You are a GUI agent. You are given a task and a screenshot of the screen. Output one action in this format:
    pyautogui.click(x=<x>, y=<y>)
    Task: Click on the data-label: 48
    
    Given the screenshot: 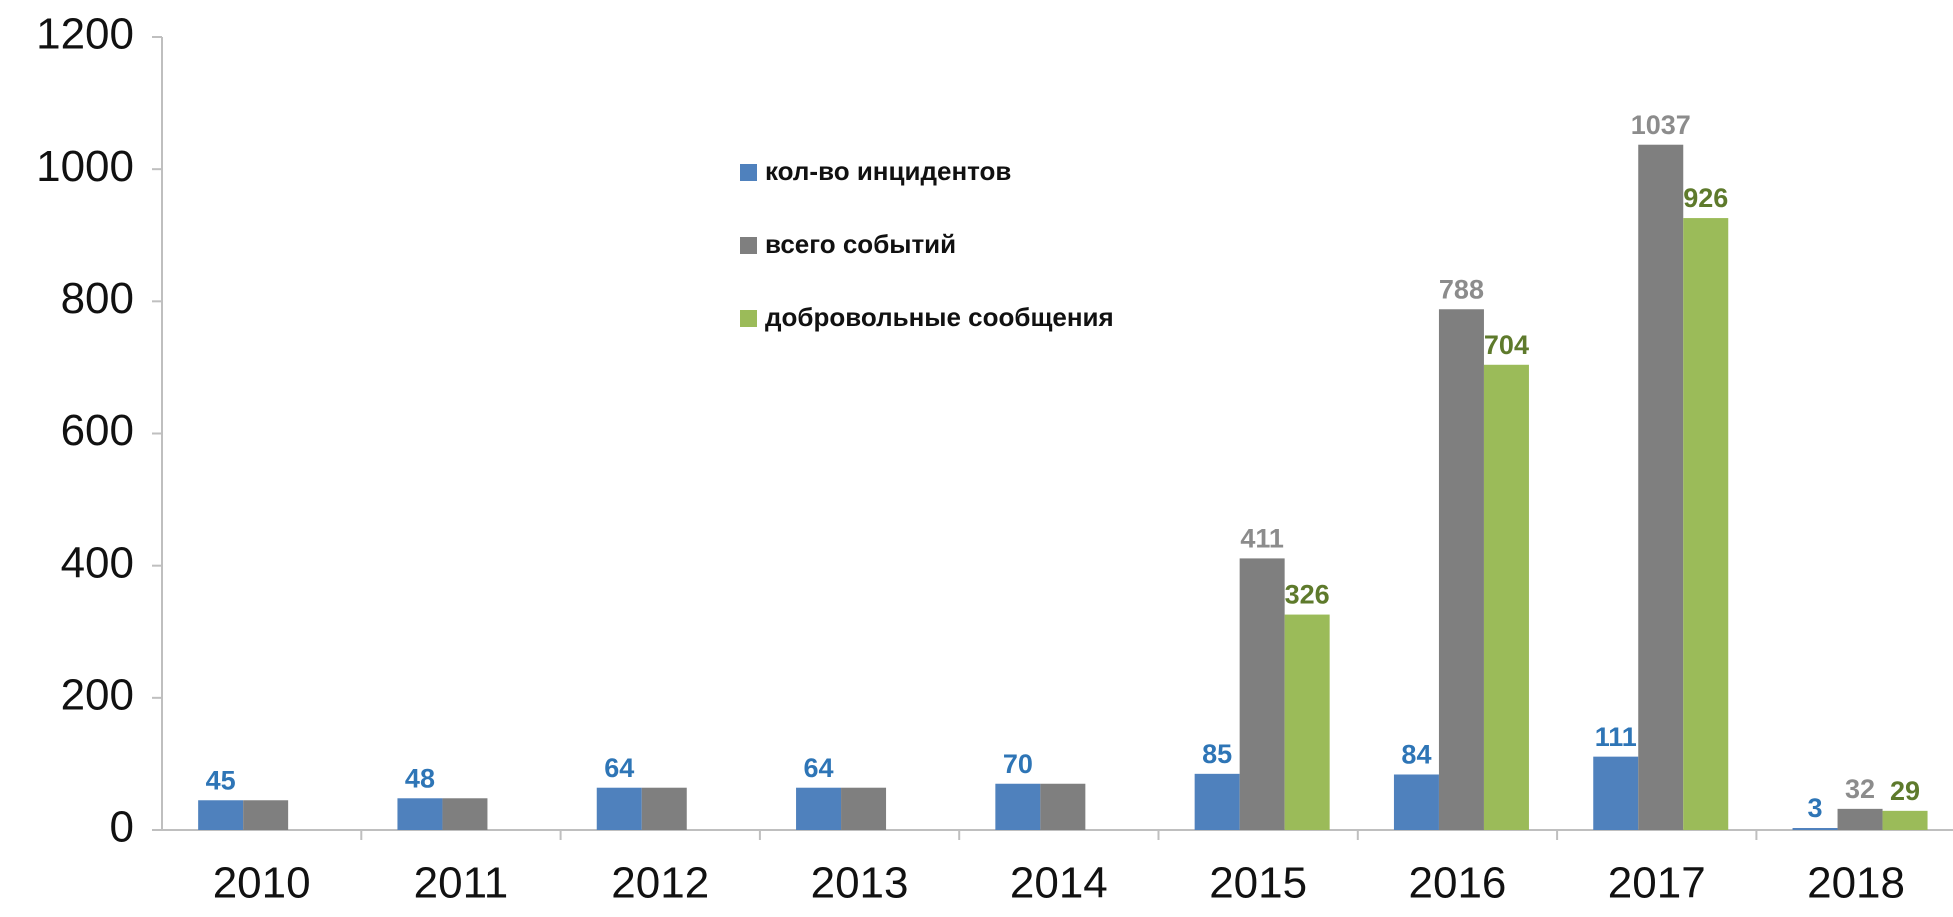 What is the action you would take?
    pyautogui.click(x=420, y=778)
    